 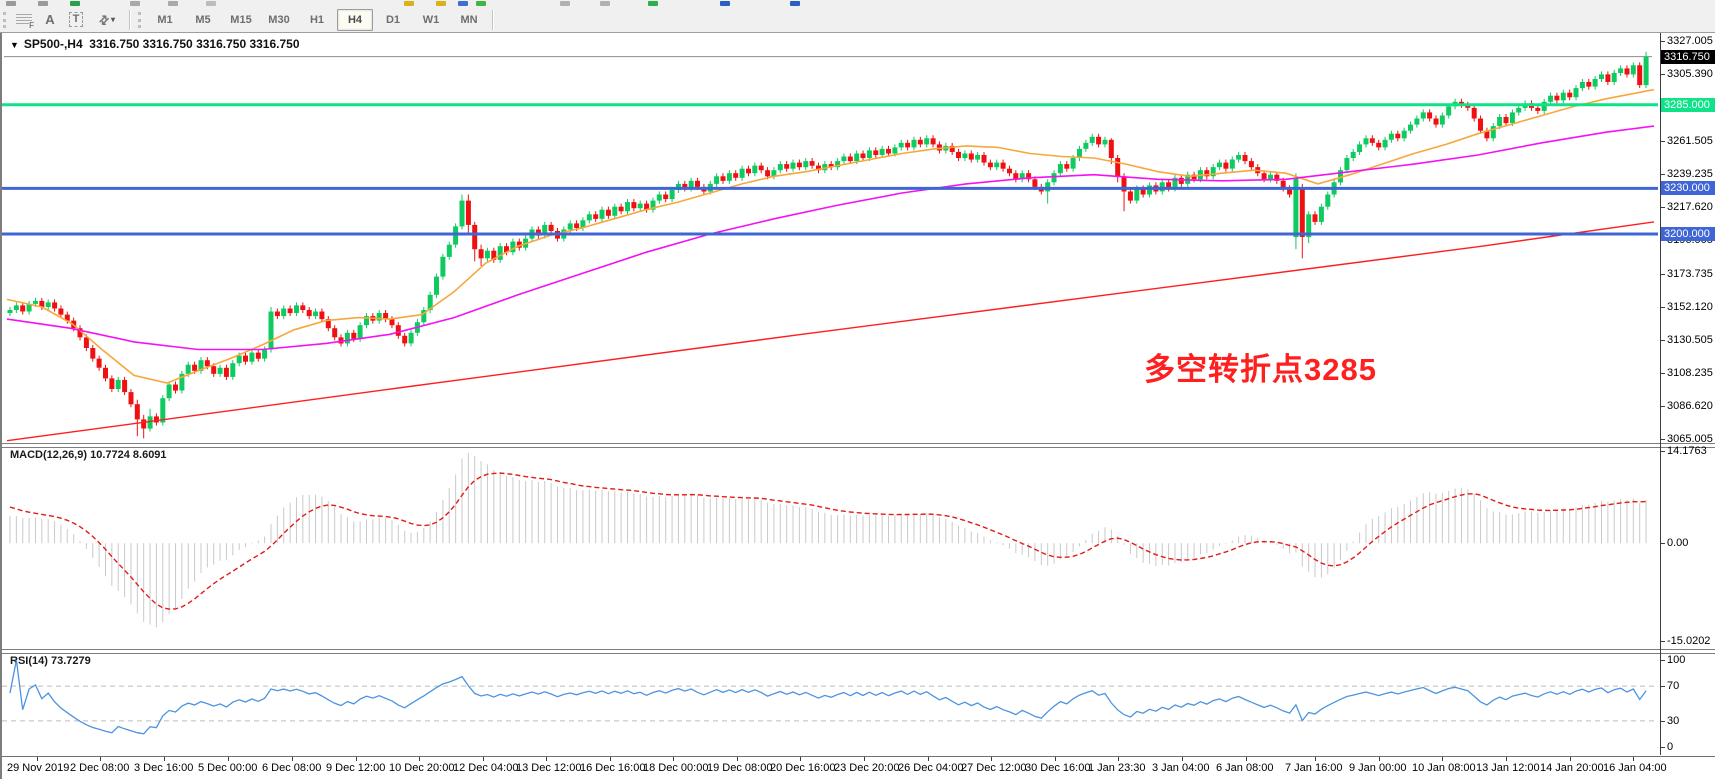 What do you see at coordinates (24, 19) in the screenshot?
I see `fibonacci-tool-button: F` at bounding box center [24, 19].